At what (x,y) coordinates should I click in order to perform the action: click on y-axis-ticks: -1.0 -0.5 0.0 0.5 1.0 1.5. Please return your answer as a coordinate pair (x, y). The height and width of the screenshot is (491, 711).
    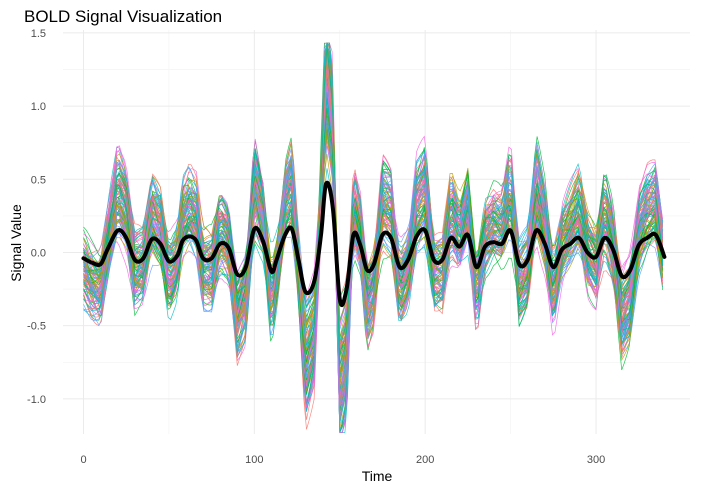
    Looking at the image, I should click on (36, 217).